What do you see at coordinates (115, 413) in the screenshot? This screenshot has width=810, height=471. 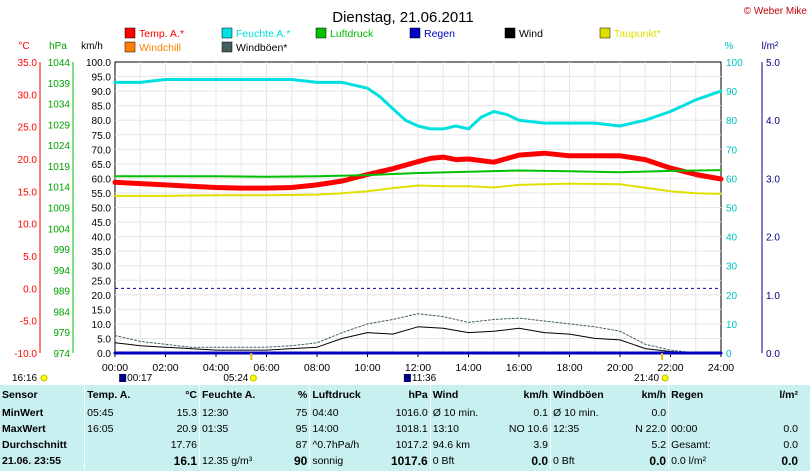 I see `stats-cell: 05:45` at bounding box center [115, 413].